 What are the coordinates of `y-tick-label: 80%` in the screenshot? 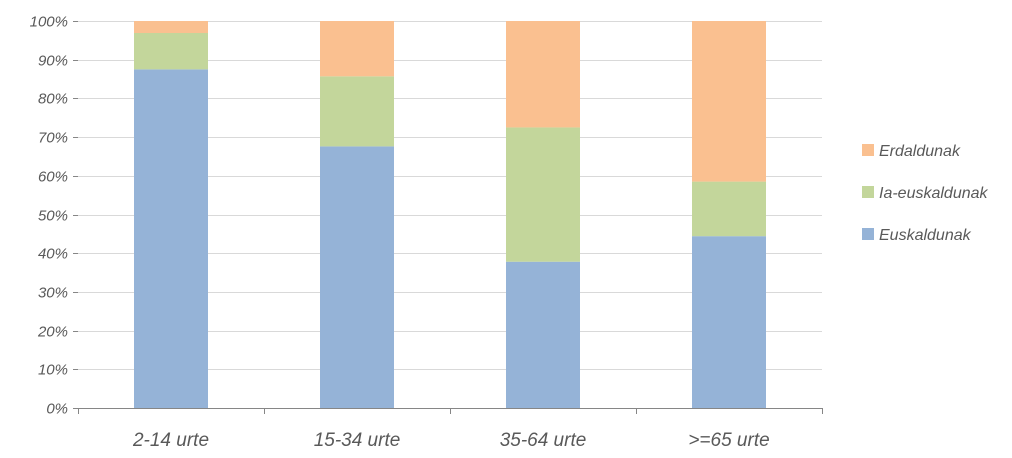 It's located at (53, 99).